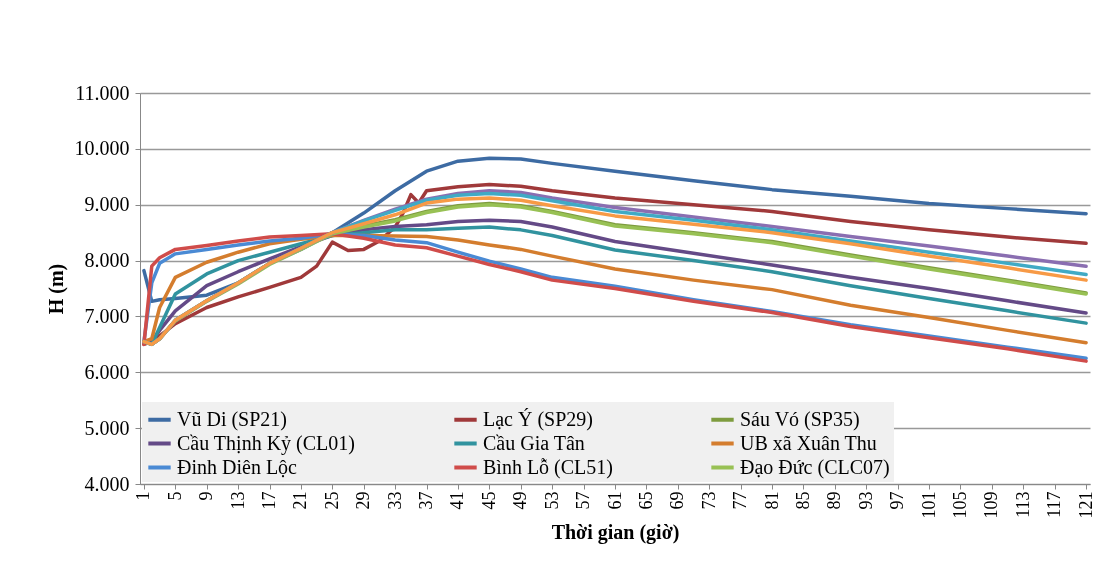 The width and height of the screenshot is (1113, 581). I want to click on y-tick-label: 6.000, so click(107, 371).